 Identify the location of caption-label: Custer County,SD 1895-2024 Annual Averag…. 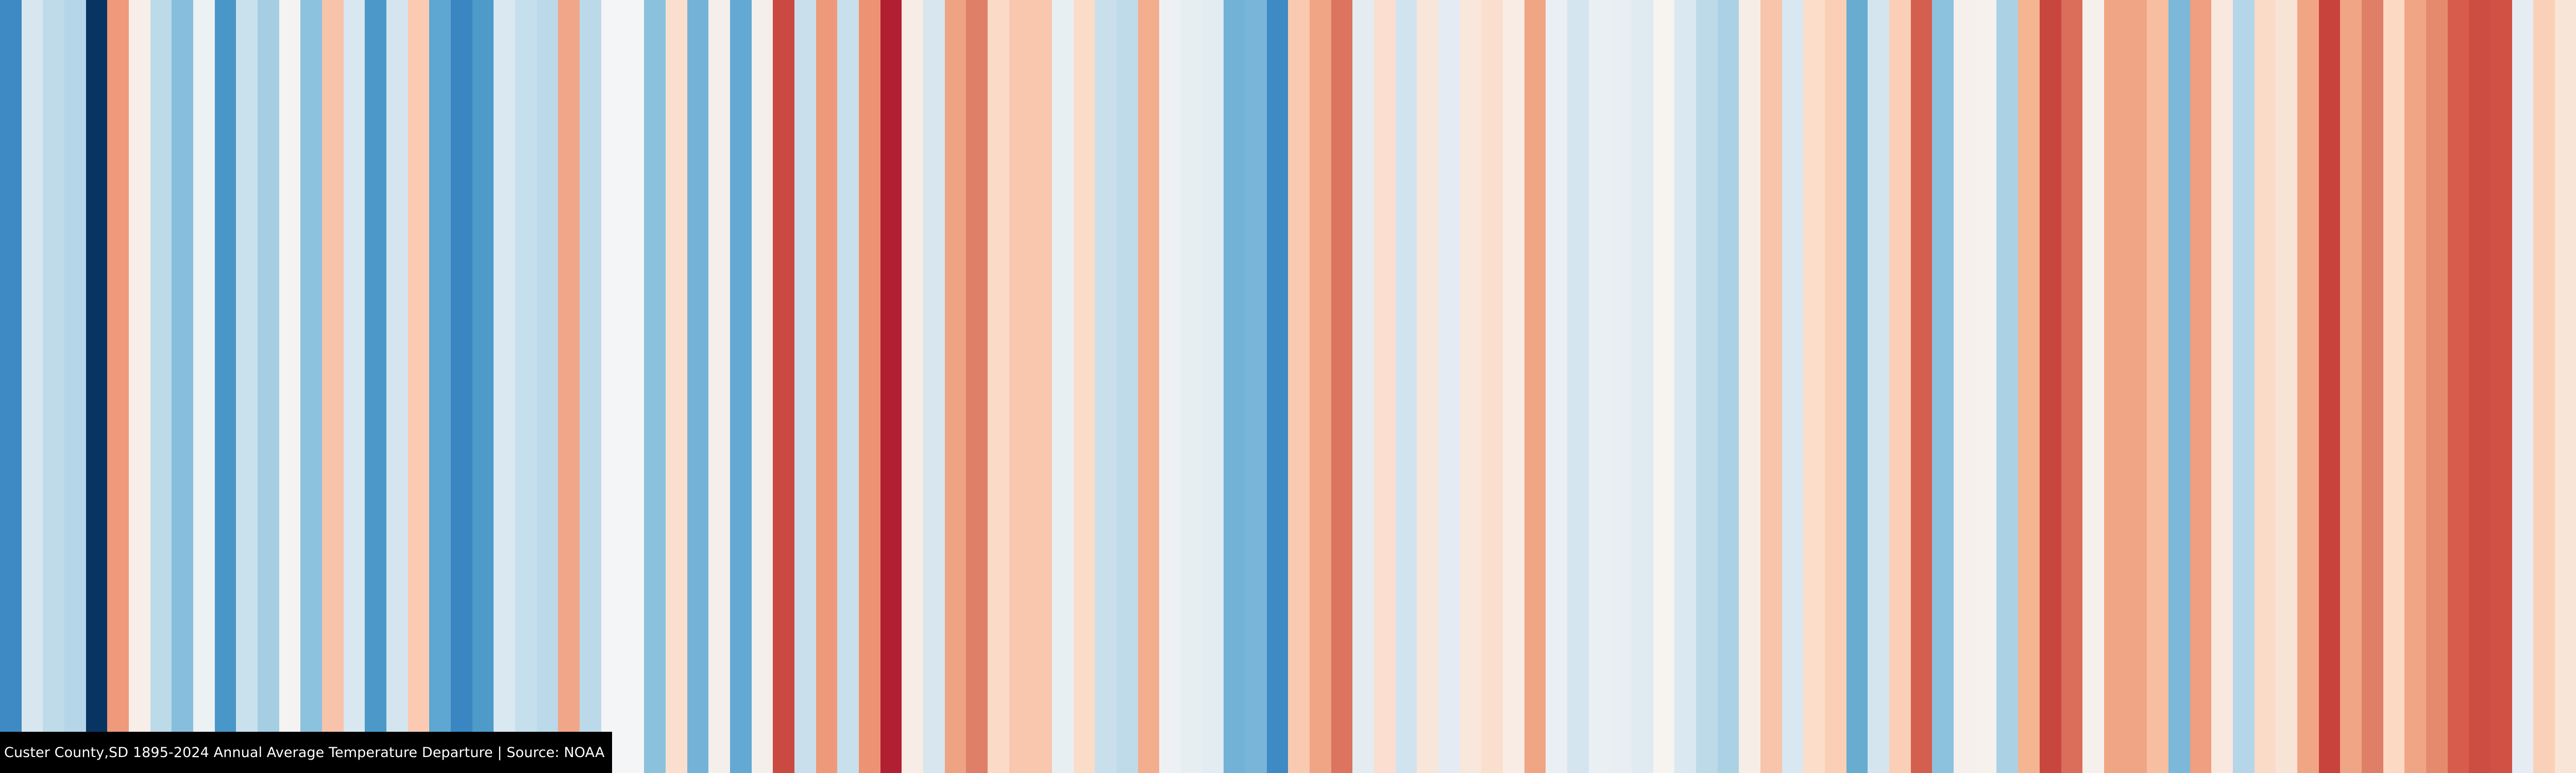
(305, 752).